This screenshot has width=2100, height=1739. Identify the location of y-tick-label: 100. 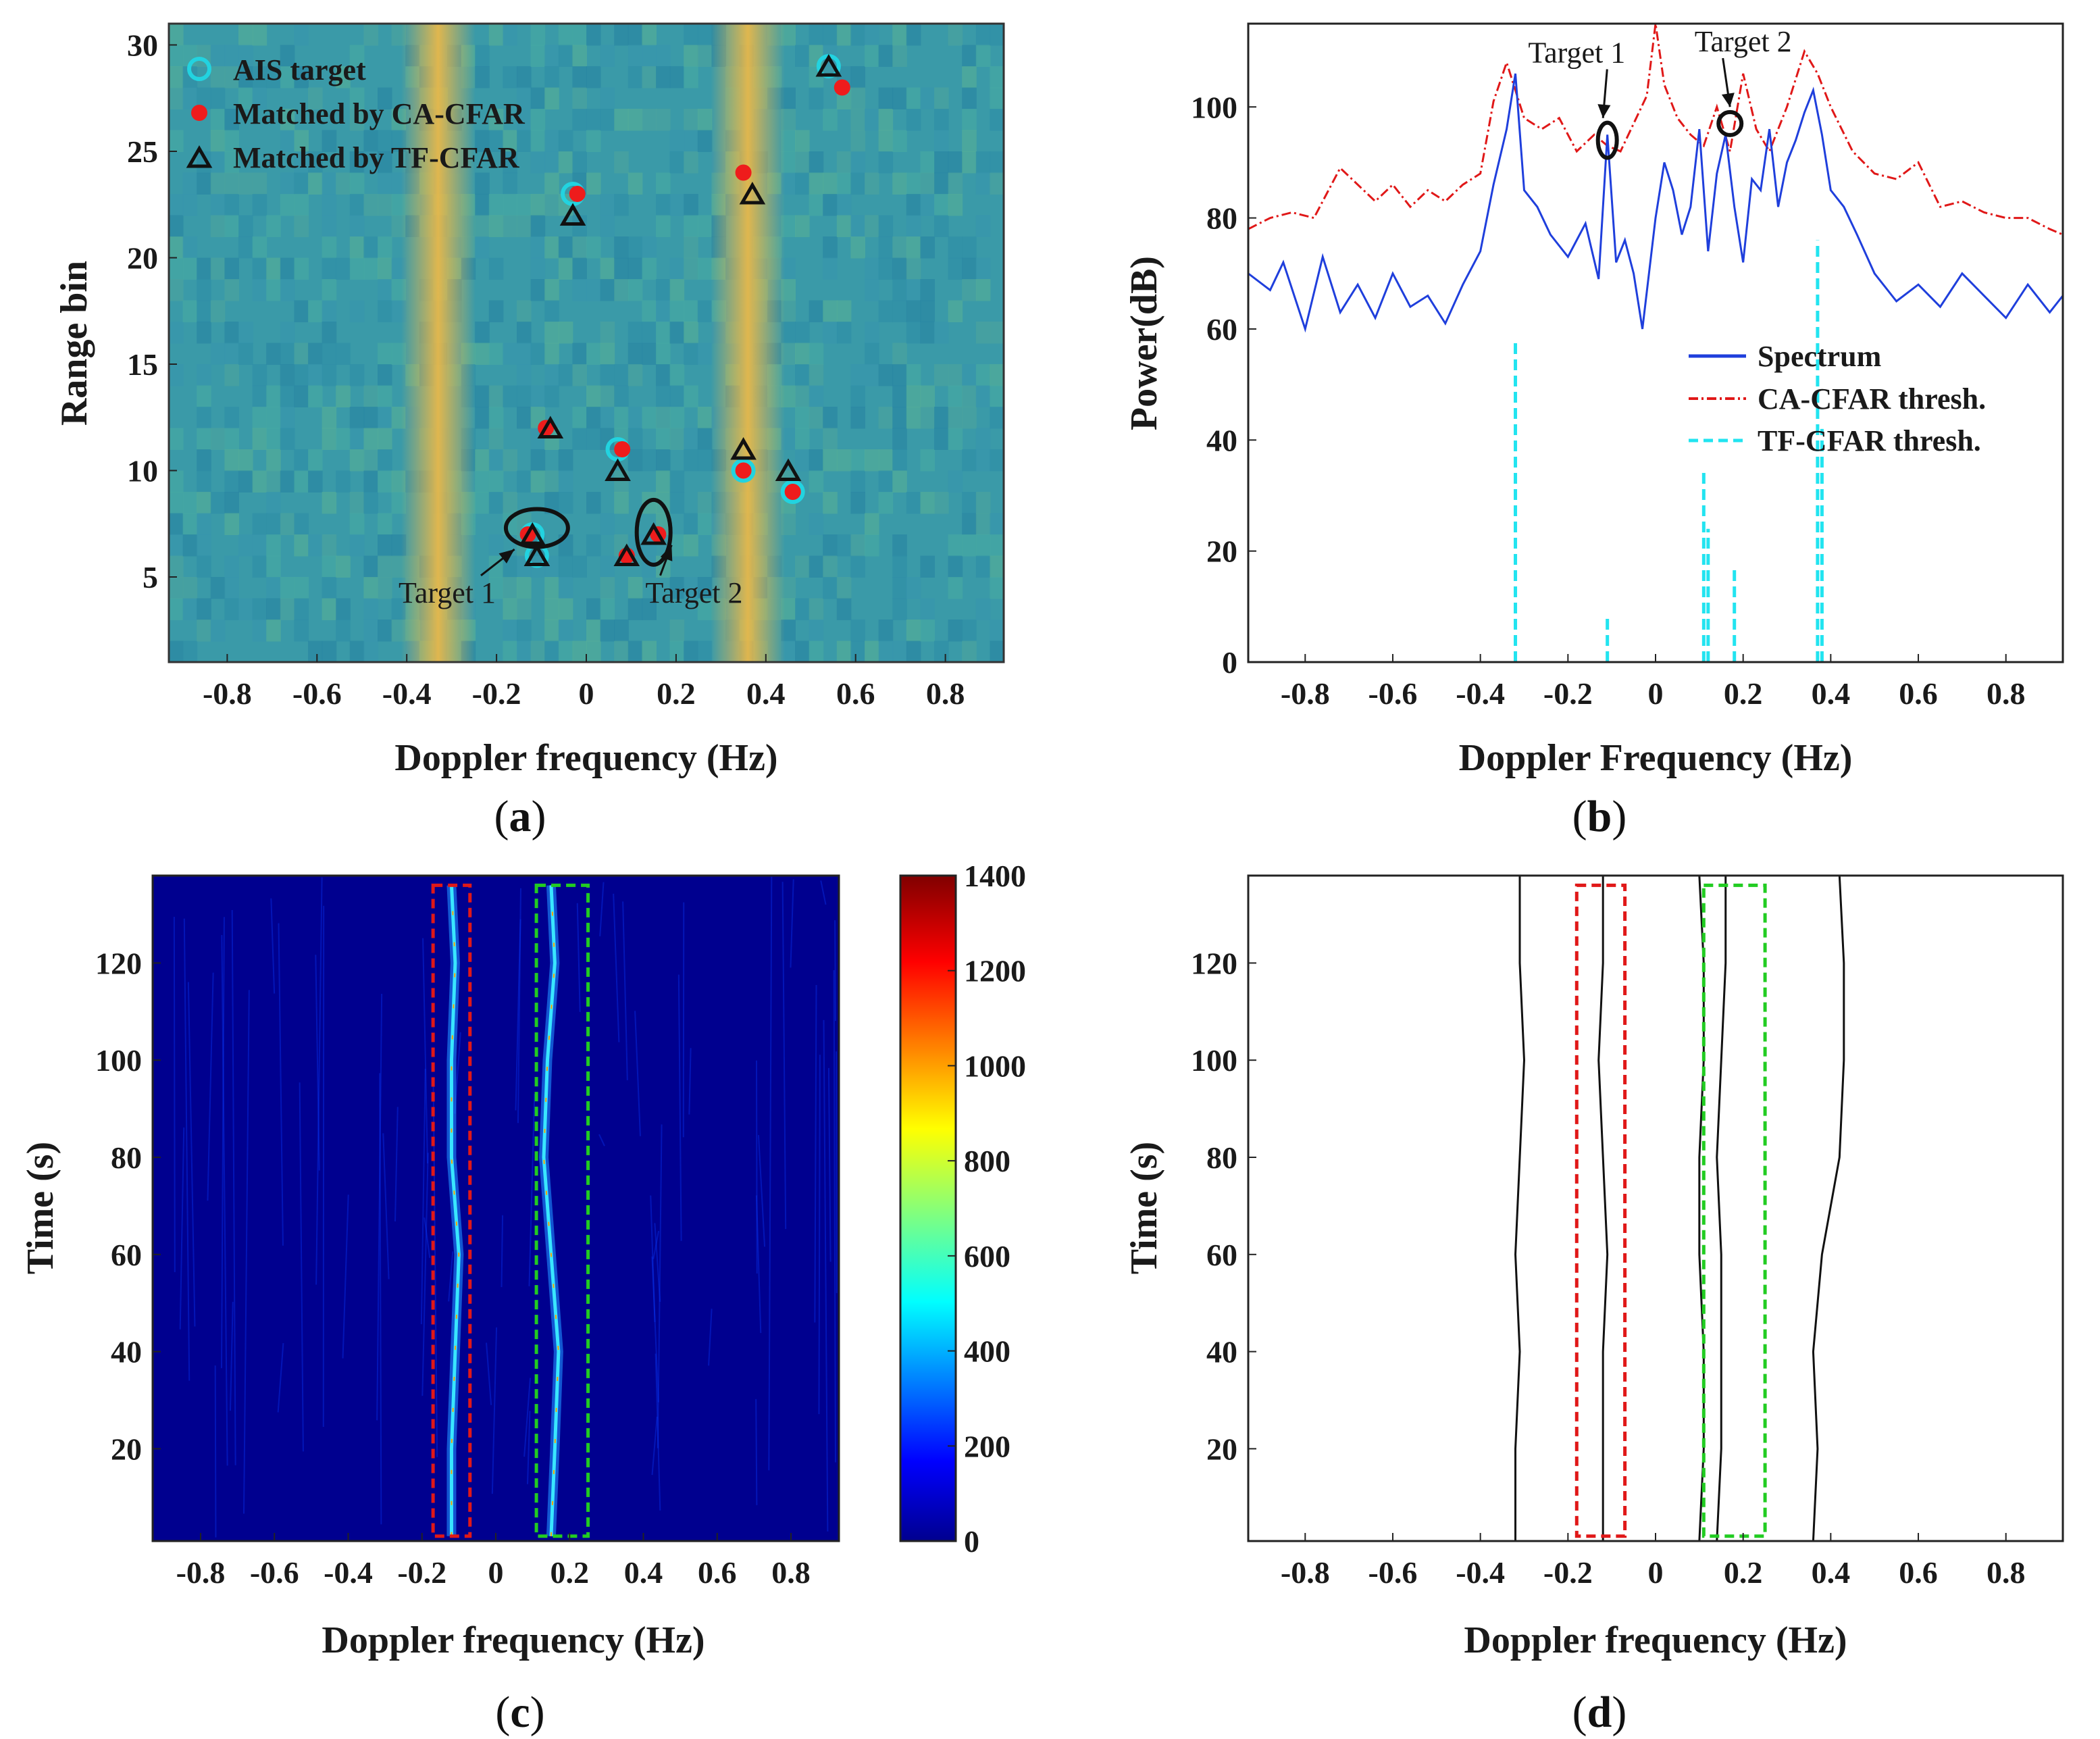
(1214, 107).